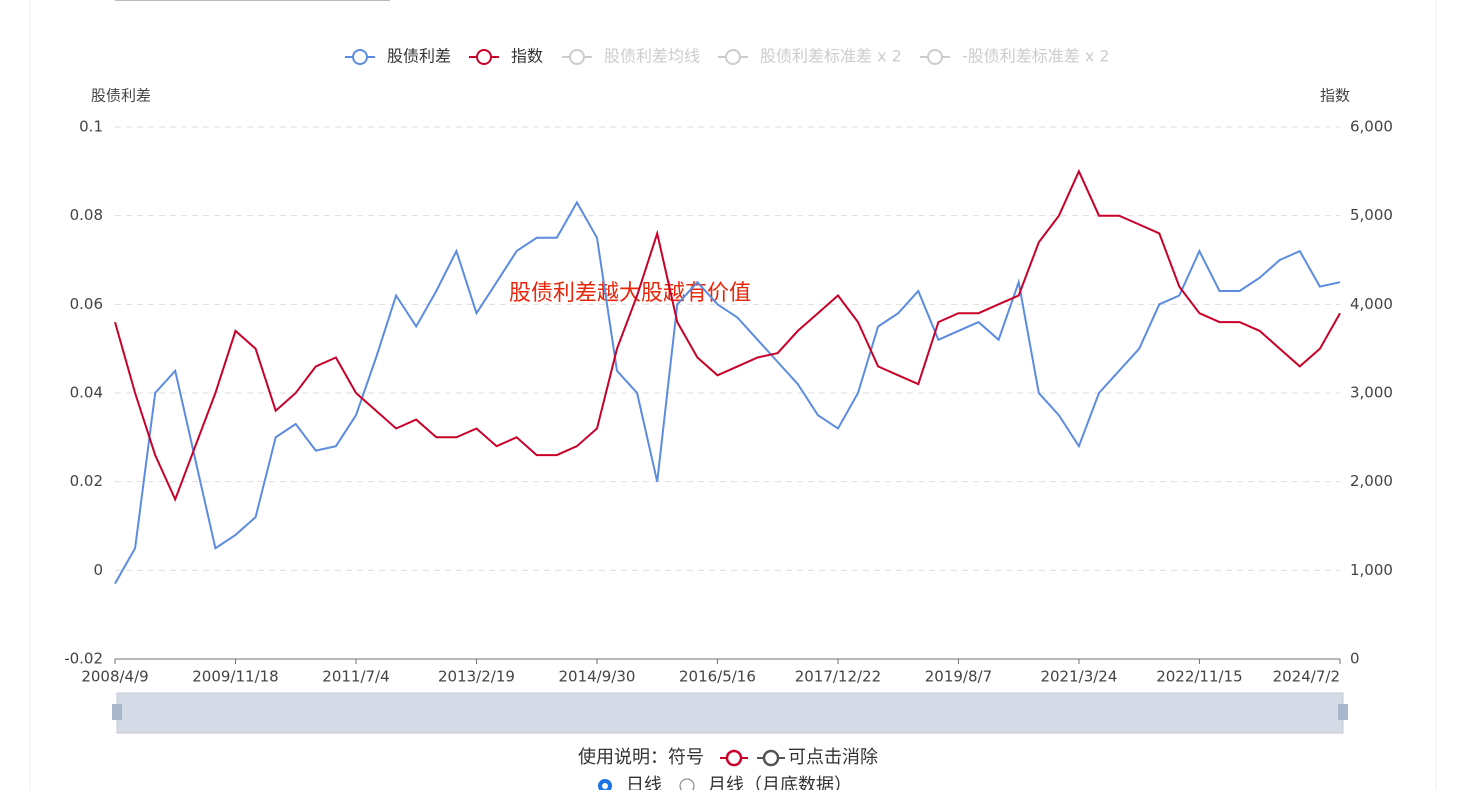 The image size is (1460, 794). I want to click on usage-text: 使用说明：符号, so click(641, 757).